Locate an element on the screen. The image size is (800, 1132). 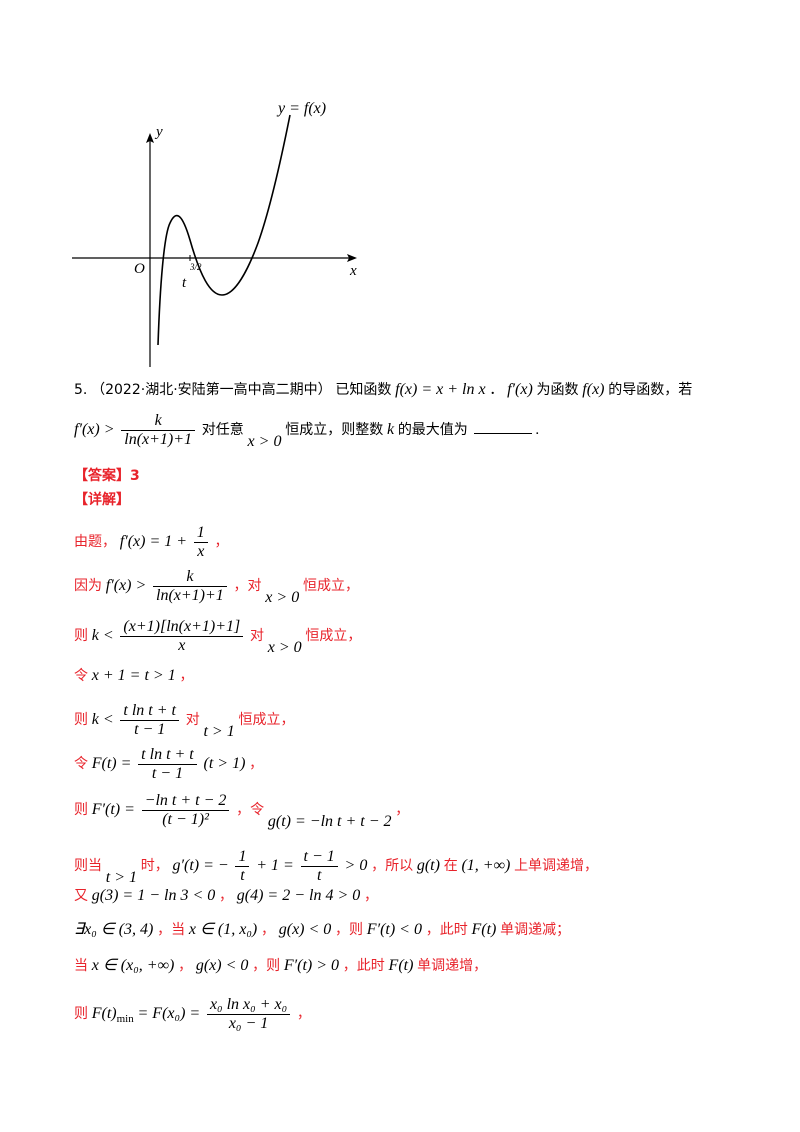
math-expr: g(x) < 0 is located at coordinates (305, 929).